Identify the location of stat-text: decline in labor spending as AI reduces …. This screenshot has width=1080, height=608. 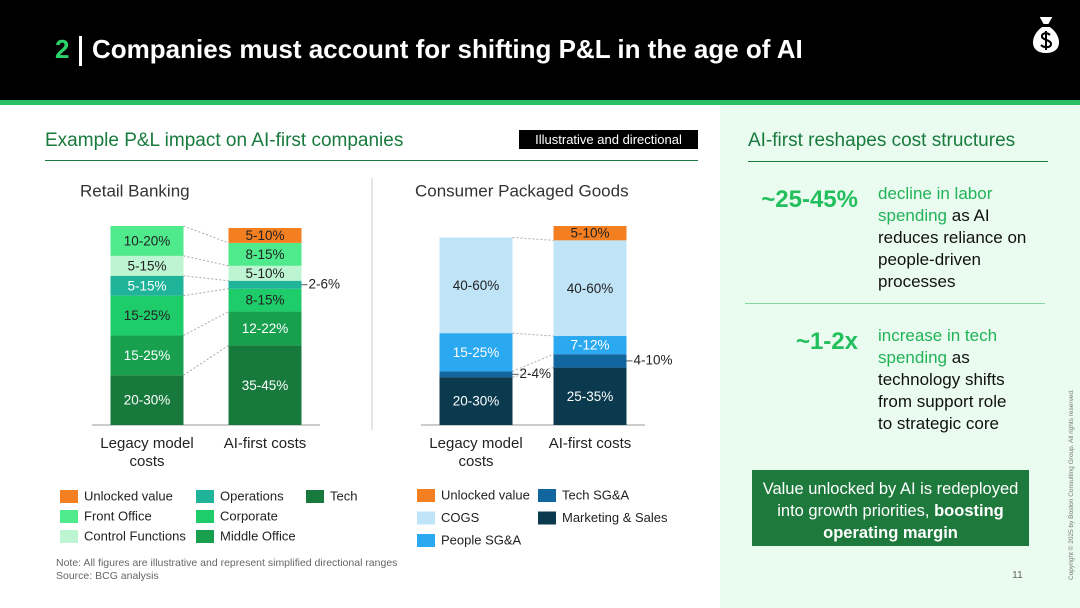
(953, 238).